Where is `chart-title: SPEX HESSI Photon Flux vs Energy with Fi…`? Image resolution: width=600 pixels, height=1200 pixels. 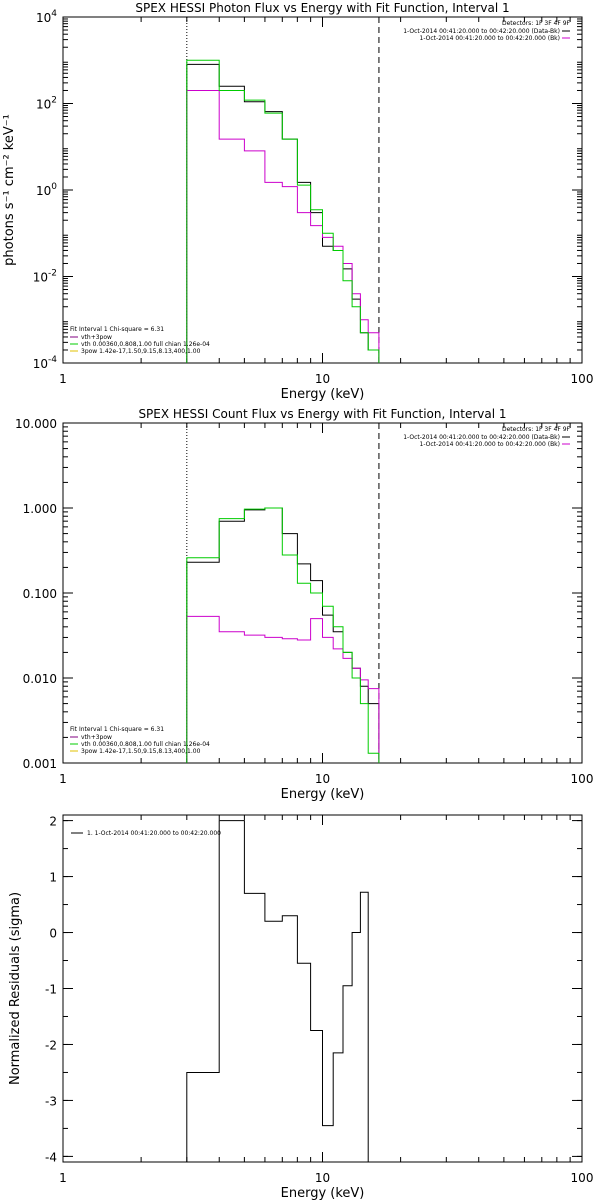
chart-title: SPEX HESSI Photon Flux vs Energy with Fi… is located at coordinates (322, 8).